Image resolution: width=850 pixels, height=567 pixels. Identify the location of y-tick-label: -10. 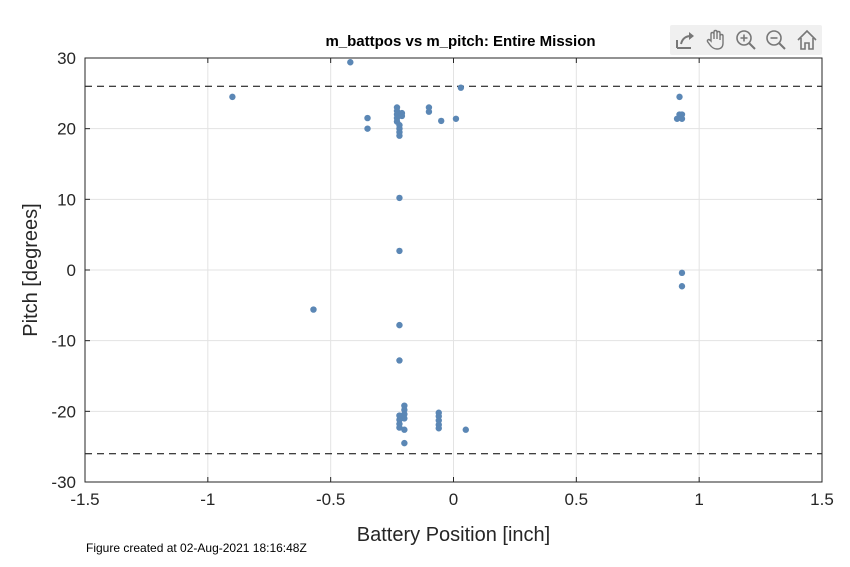
(63, 341).